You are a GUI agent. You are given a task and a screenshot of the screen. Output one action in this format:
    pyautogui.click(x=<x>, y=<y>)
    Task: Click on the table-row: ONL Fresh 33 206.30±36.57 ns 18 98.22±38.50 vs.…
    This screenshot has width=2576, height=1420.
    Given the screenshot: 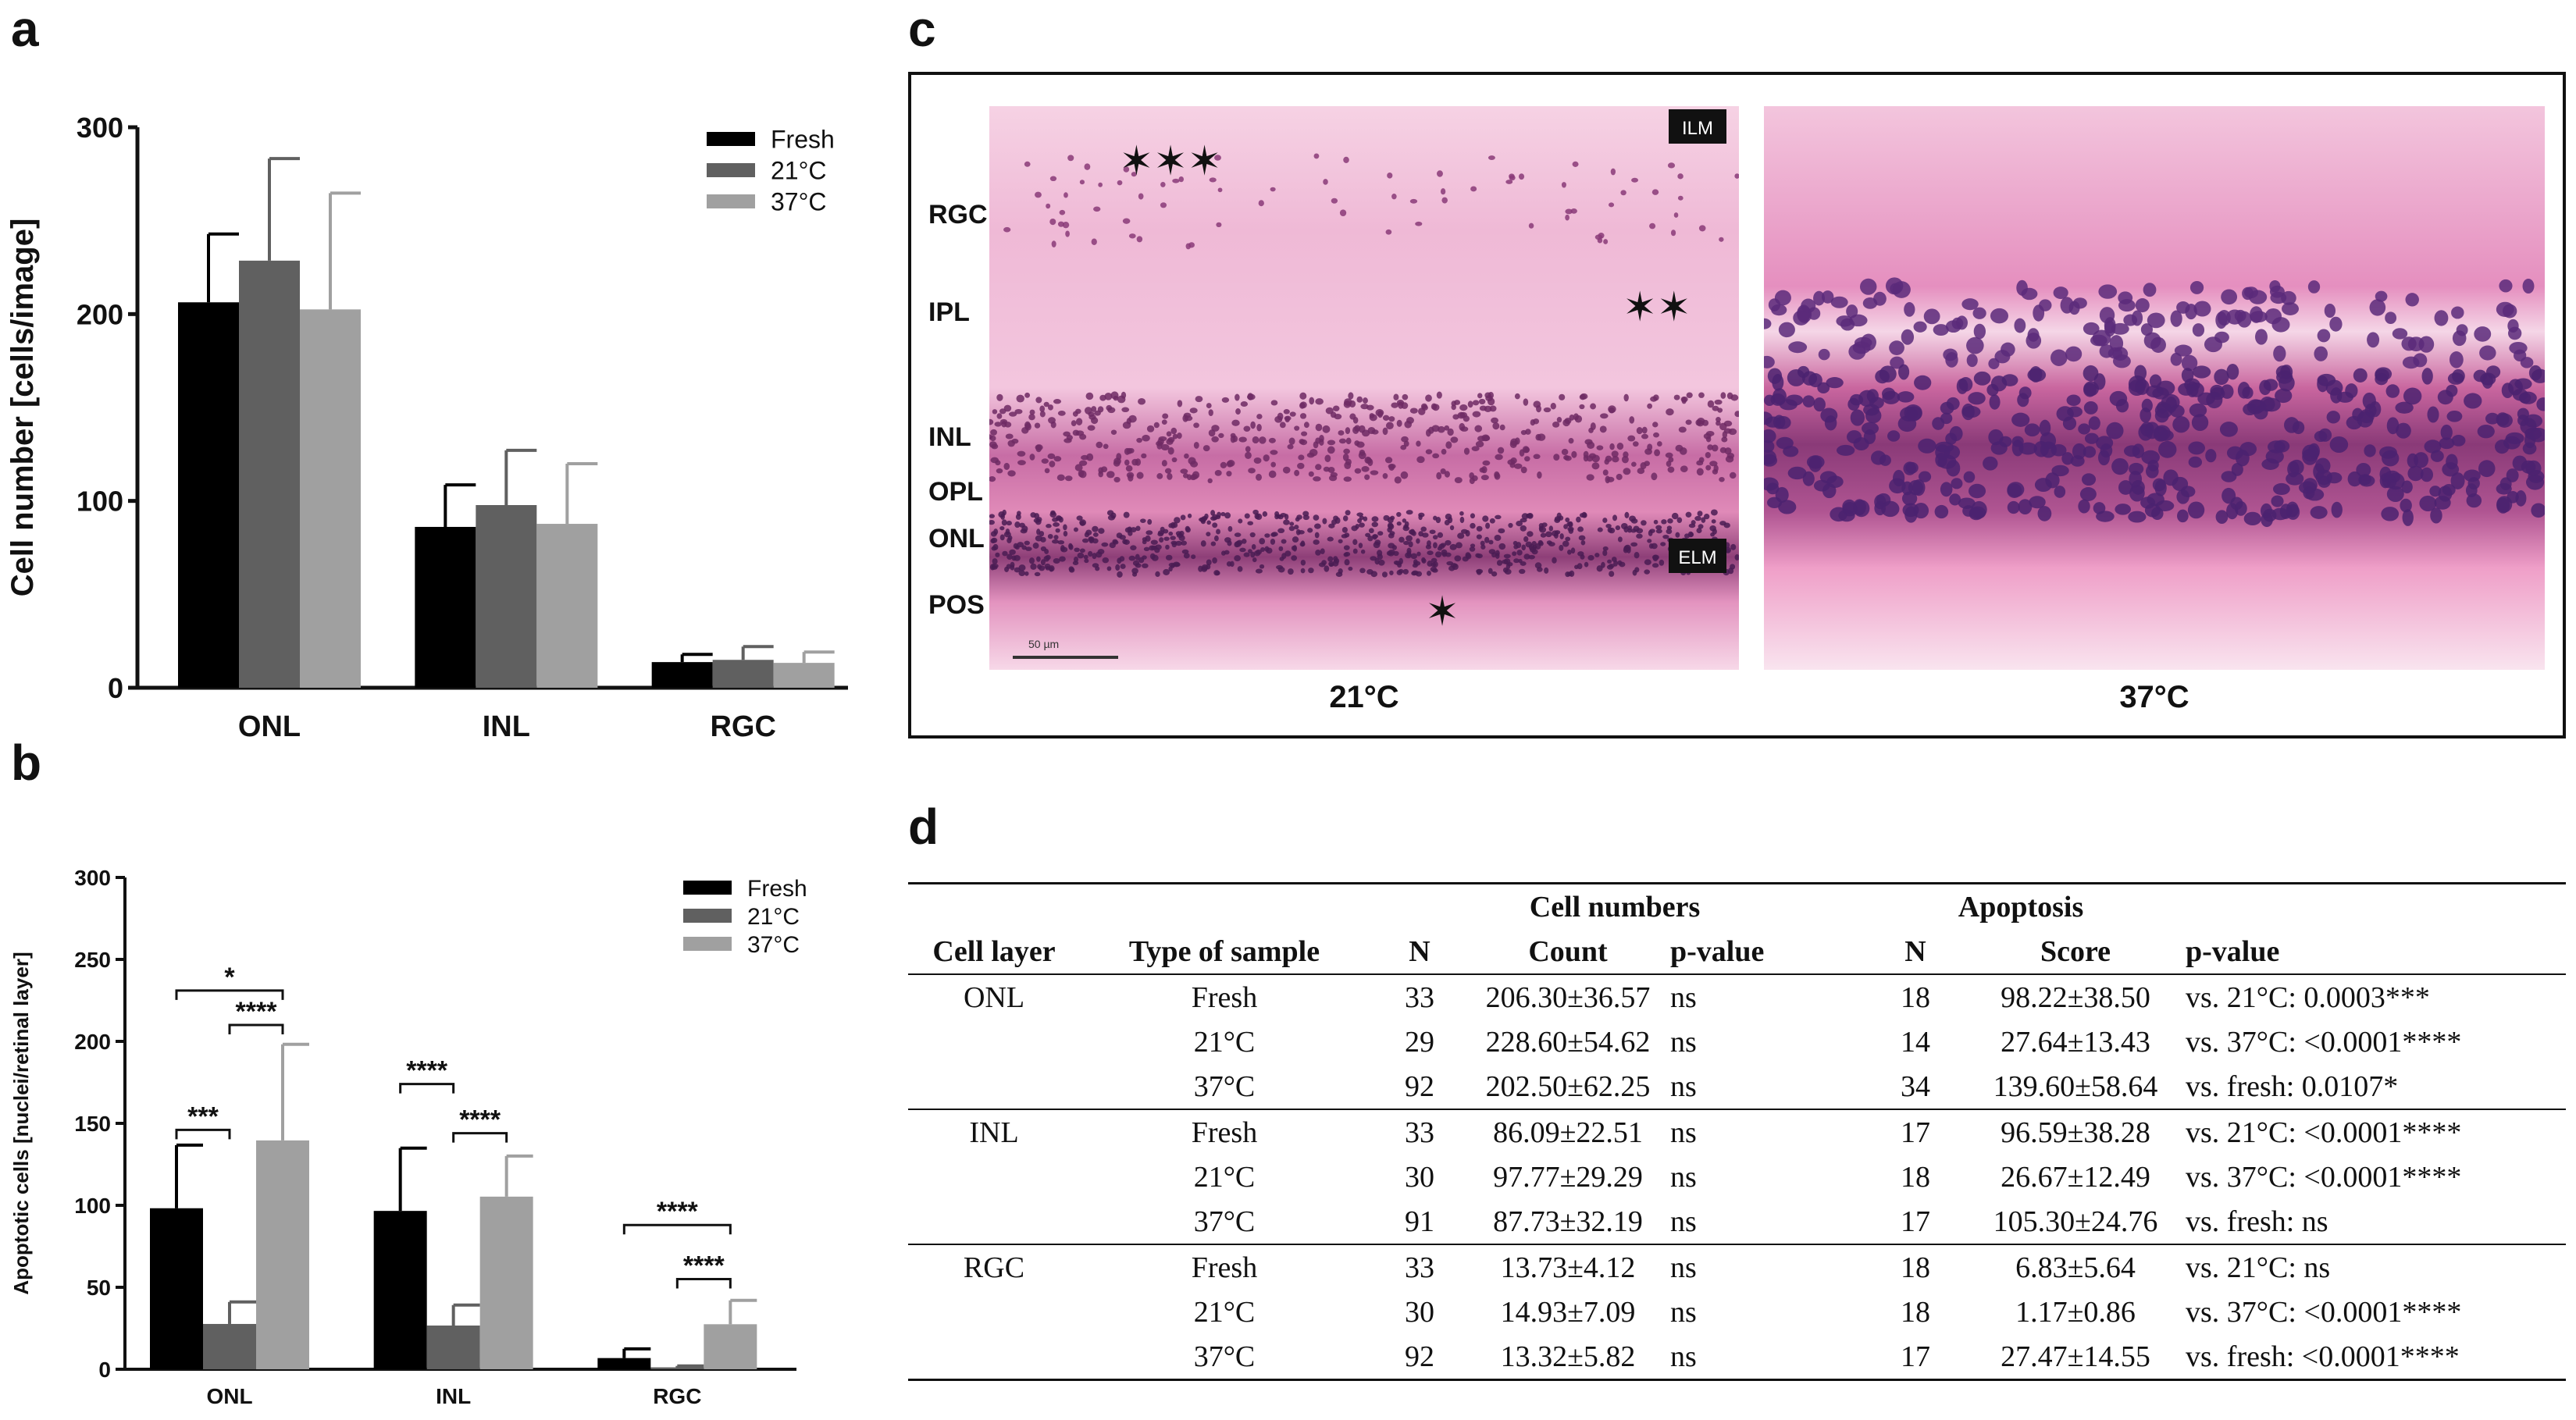 What is the action you would take?
    pyautogui.click(x=1737, y=997)
    